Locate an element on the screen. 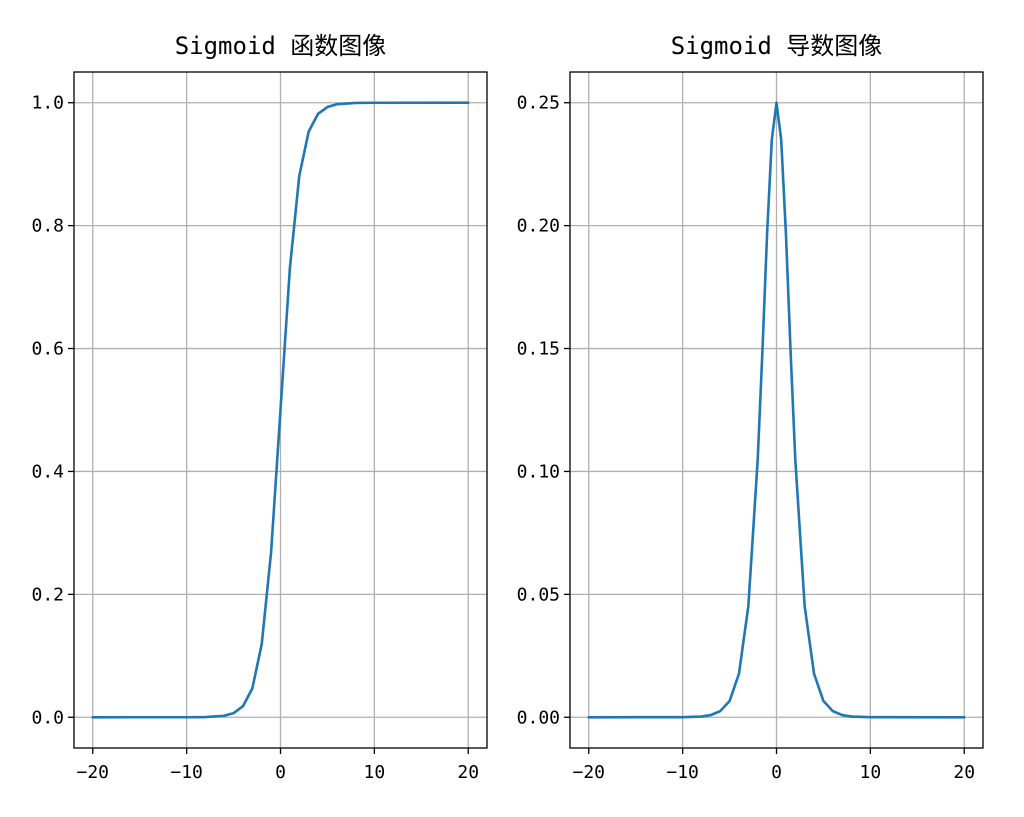 This screenshot has height=817, width=1024. y-tick-label: 1.0 is located at coordinates (47, 103).